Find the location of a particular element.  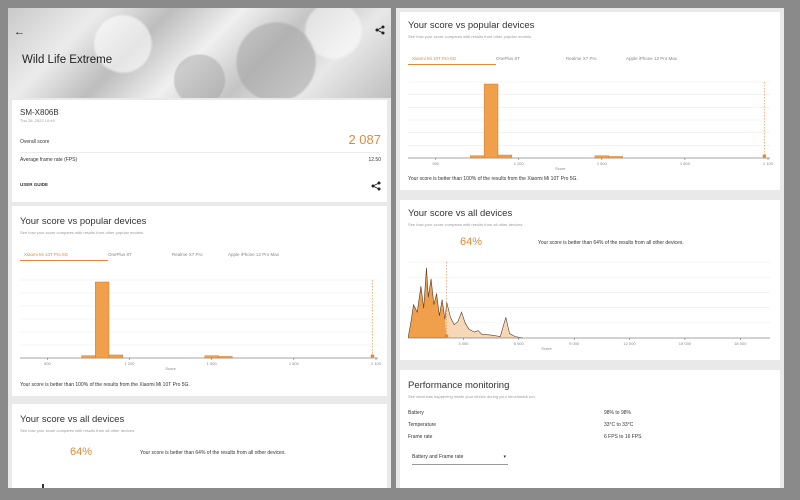

user-guide-link: USER GUIDE is located at coordinates (34, 184).